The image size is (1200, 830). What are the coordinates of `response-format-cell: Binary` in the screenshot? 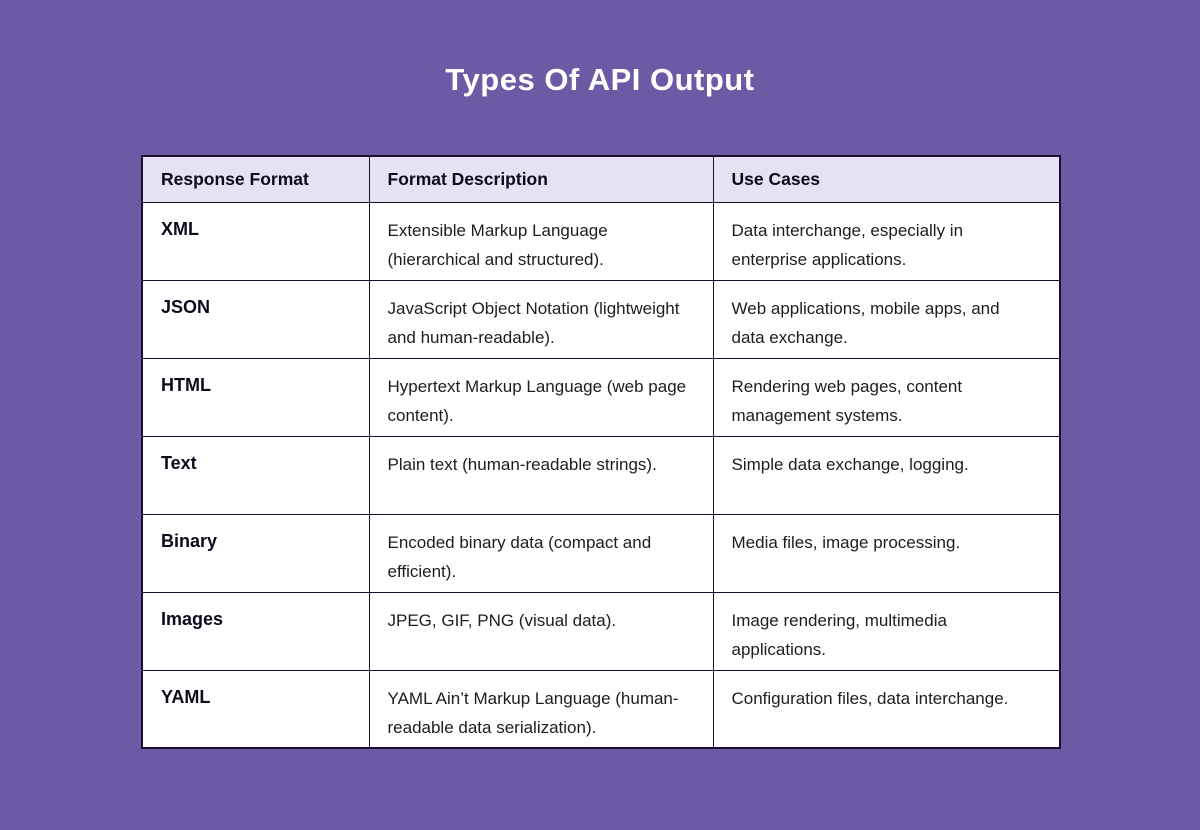 It's located at (255, 553).